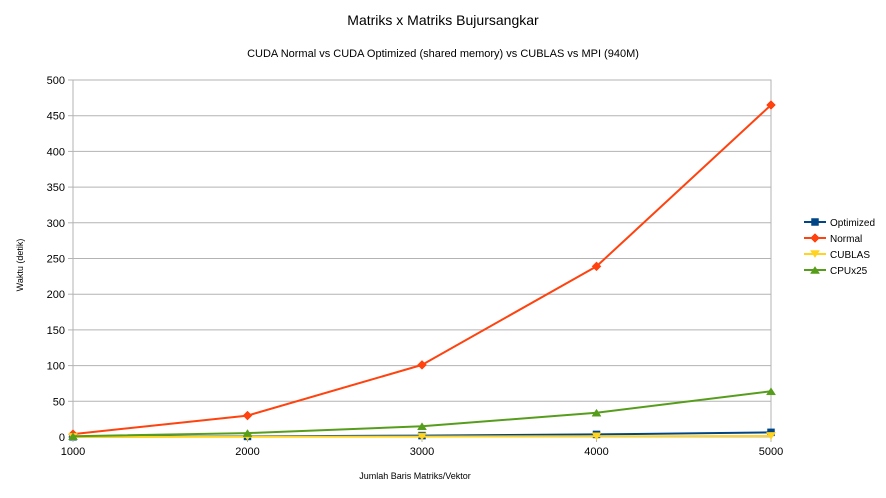 This screenshot has height=498, width=886. Describe the element at coordinates (850, 255) in the screenshot. I see `legend-label: CUBLAS` at that location.